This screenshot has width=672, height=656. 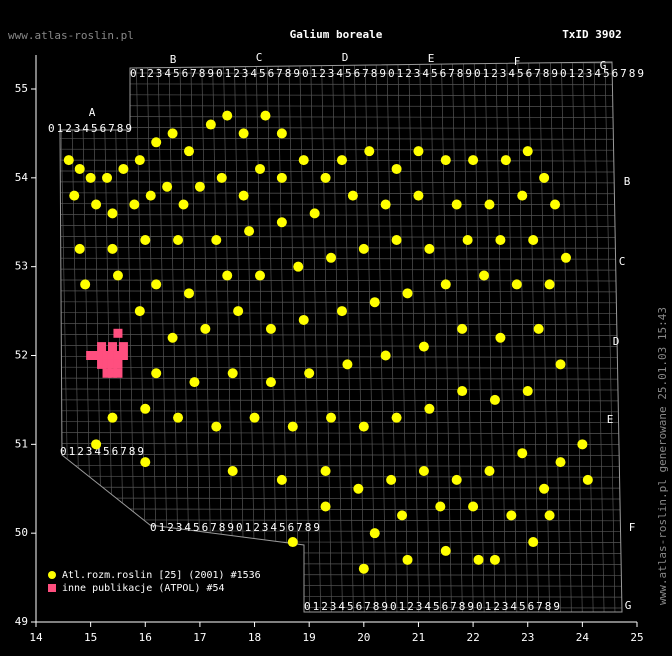 What do you see at coordinates (52, 575) in the screenshot?
I see `legend-marker` at bounding box center [52, 575].